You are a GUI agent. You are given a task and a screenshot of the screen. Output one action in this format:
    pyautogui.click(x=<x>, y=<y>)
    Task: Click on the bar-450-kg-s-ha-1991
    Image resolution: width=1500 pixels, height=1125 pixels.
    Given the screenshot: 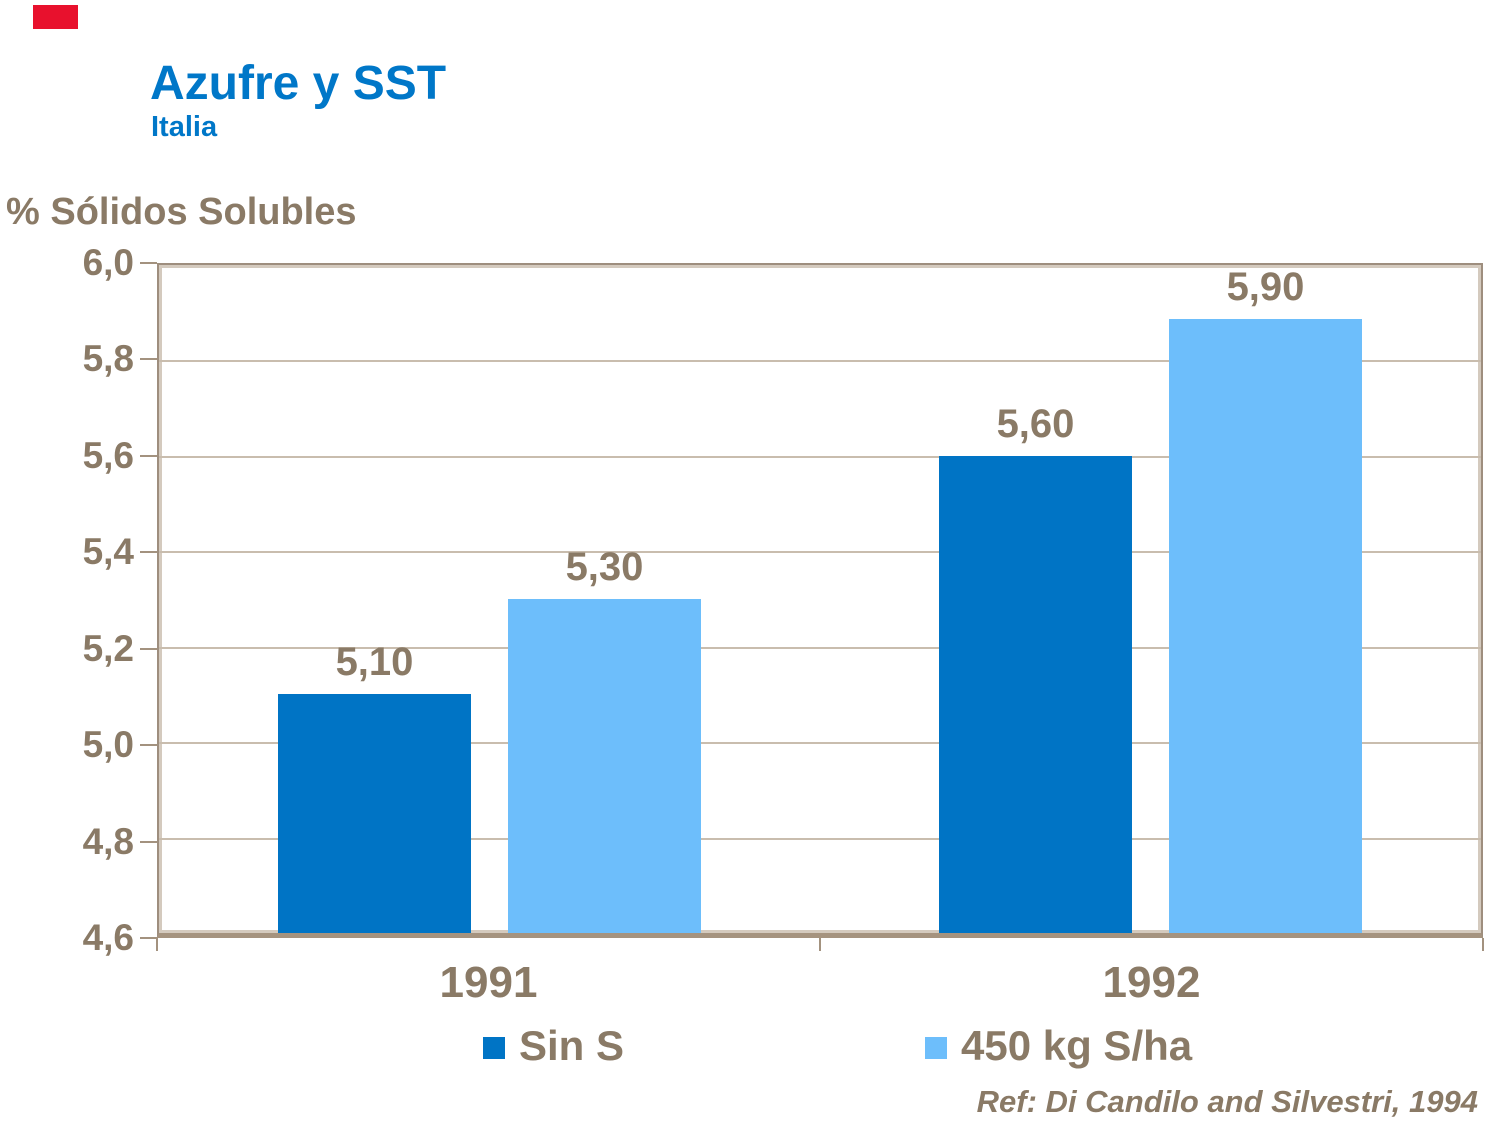 What is the action you would take?
    pyautogui.click(x=604, y=766)
    